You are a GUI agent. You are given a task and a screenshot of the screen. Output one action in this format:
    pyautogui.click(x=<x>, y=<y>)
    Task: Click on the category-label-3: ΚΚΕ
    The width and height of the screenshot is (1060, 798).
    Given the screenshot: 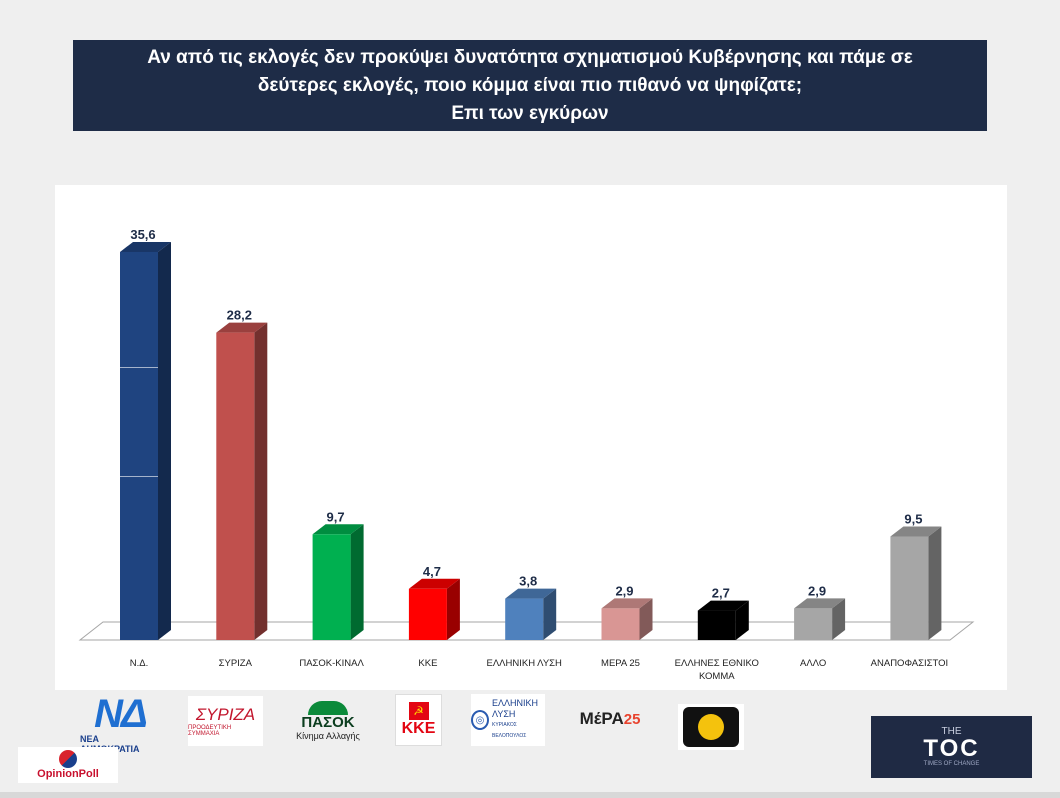 What is the action you would take?
    pyautogui.click(x=427, y=663)
    